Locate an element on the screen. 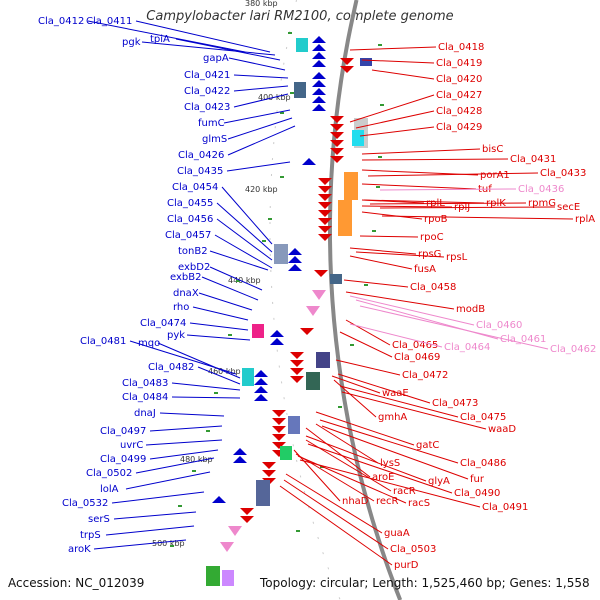  gene-label-racs: racS is located at coordinates (419, 503).